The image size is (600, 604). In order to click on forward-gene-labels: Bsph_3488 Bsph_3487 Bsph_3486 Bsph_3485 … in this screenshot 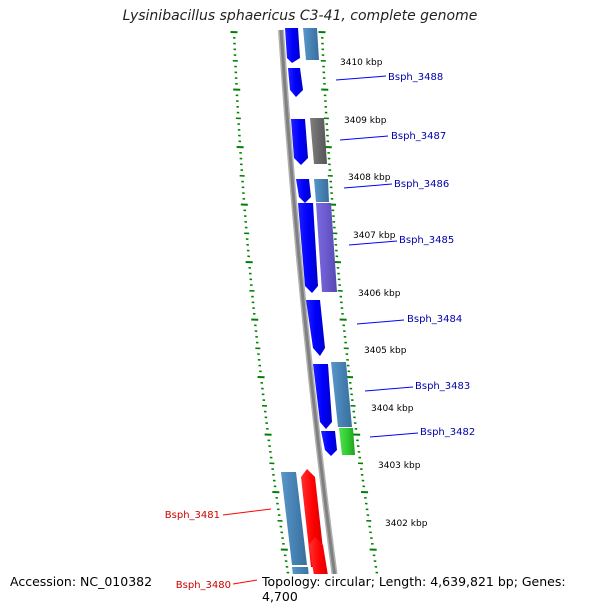, I will do `click(405, 255)`.